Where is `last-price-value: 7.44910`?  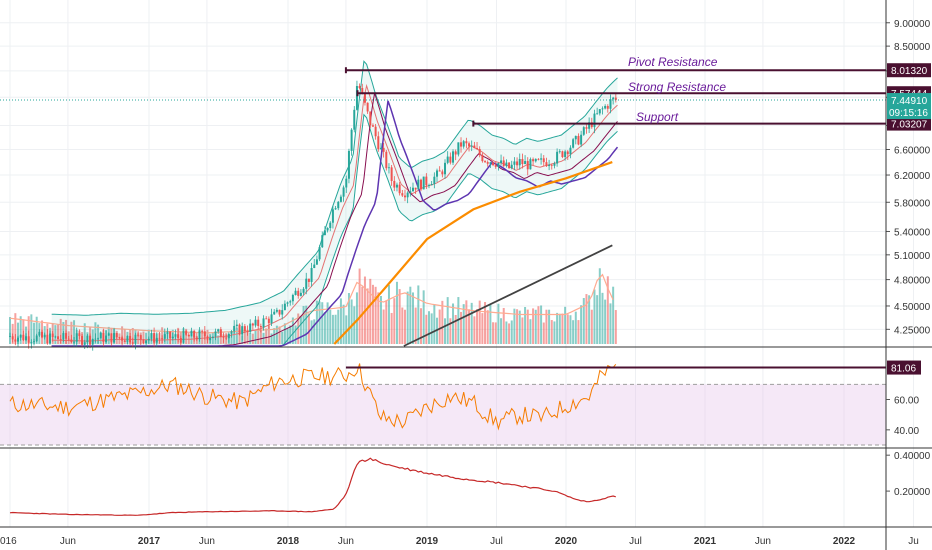
last-price-value: 7.44910 is located at coordinates (909, 101).